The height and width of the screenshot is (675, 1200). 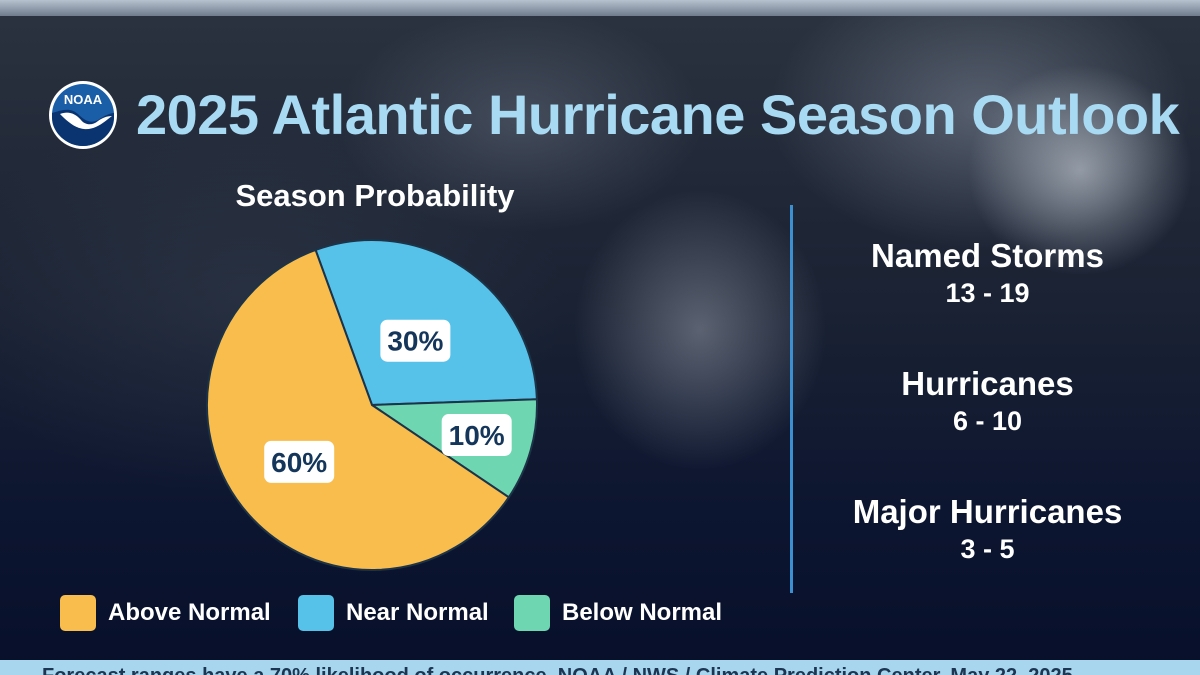 I want to click on stat-named-storms: Named Storms 13 - 19, so click(x=987, y=273).